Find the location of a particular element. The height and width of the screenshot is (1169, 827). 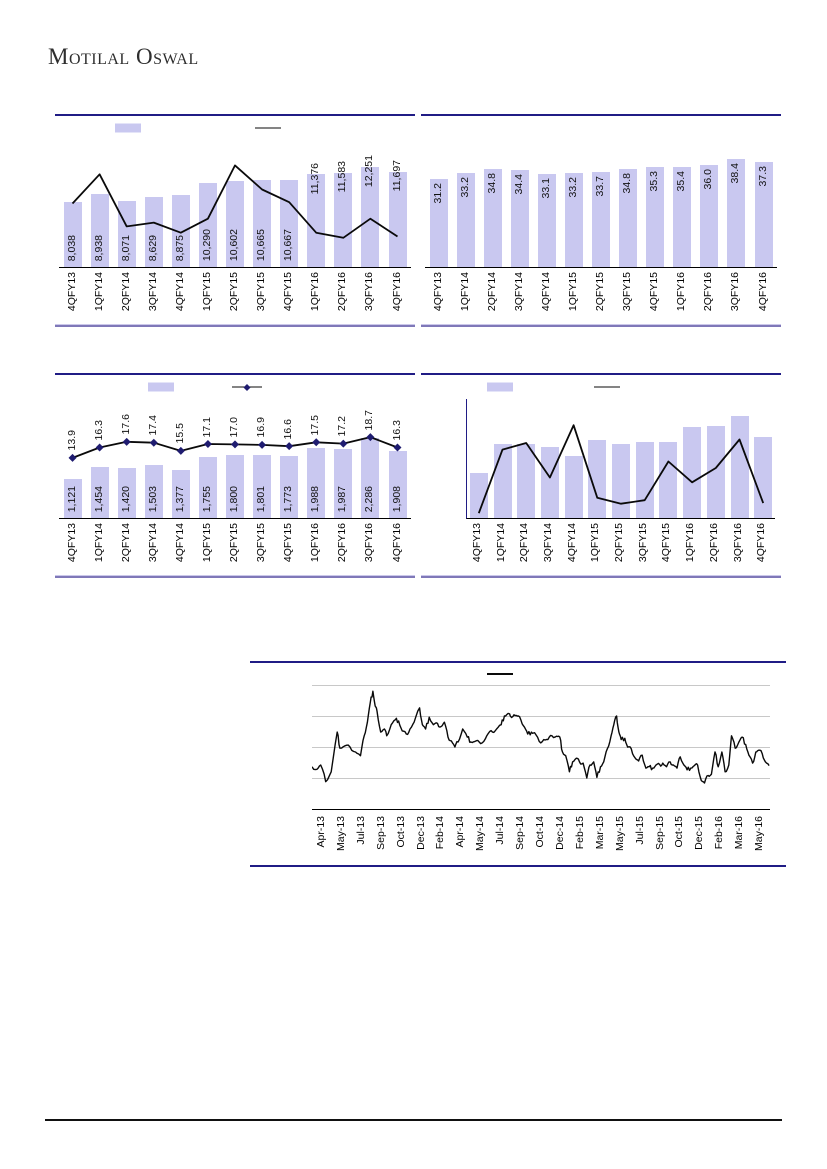

bar-value-label: 8,938 is located at coordinates (98, 247).